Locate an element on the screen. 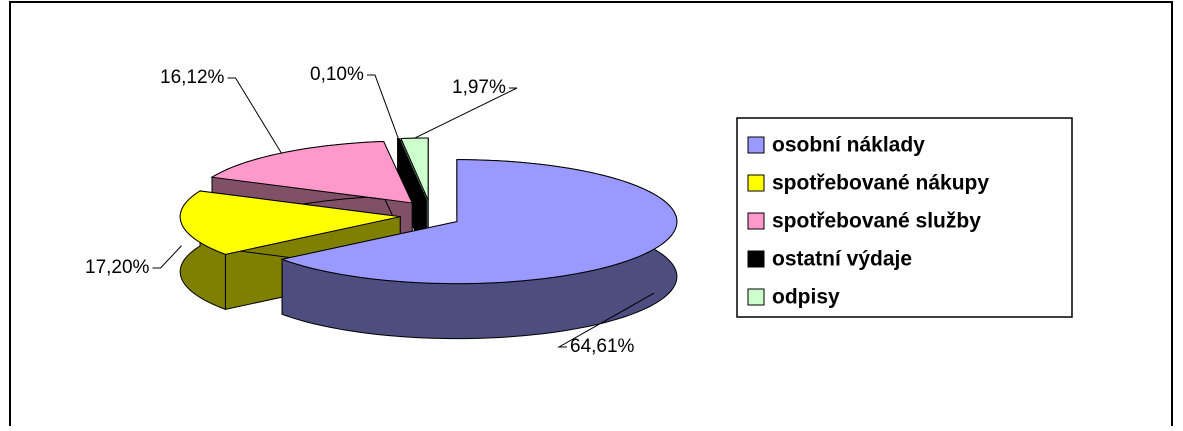 Image resolution: width=1183 pixels, height=431 pixels. legend-label: osobní náklady is located at coordinates (848, 145).